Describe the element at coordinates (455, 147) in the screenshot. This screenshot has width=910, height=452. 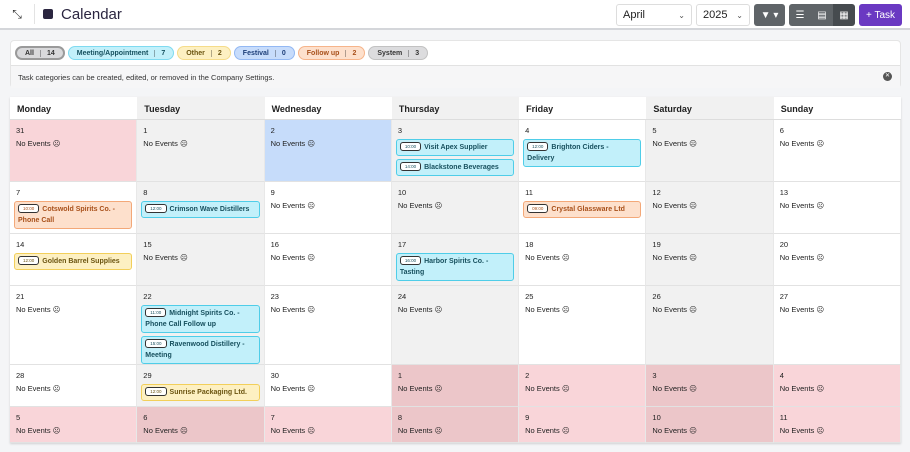
I see `event-chip: 10:00 Visit Apex Supplier` at that location.